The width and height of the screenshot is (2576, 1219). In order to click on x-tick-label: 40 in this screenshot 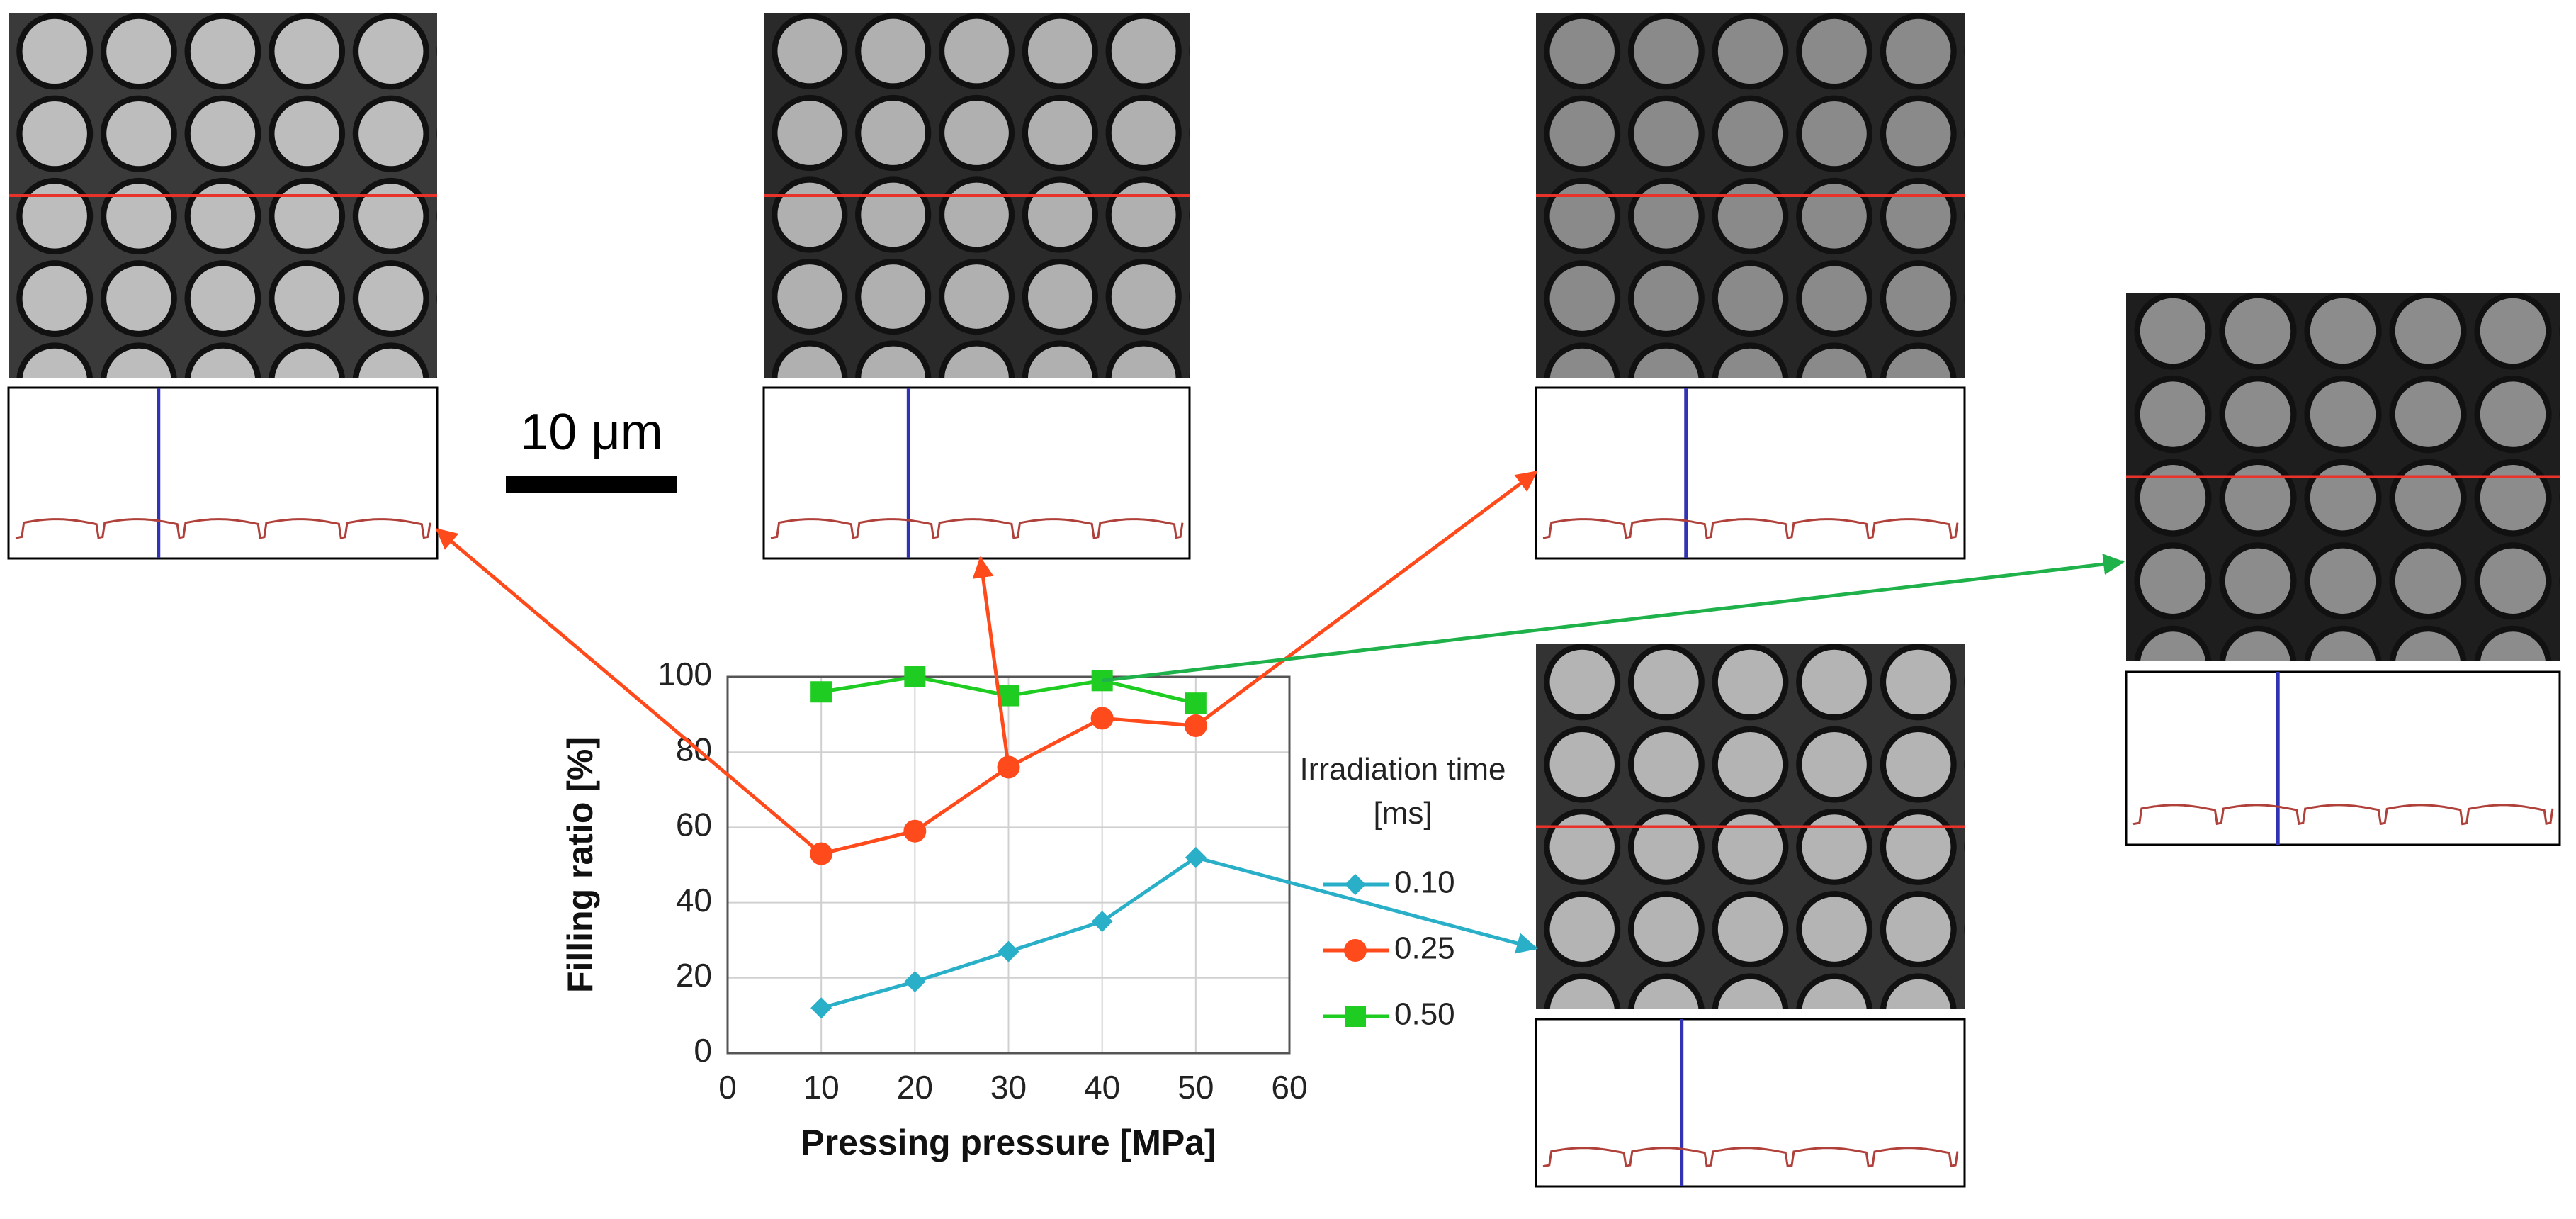, I will do `click(1102, 1087)`.